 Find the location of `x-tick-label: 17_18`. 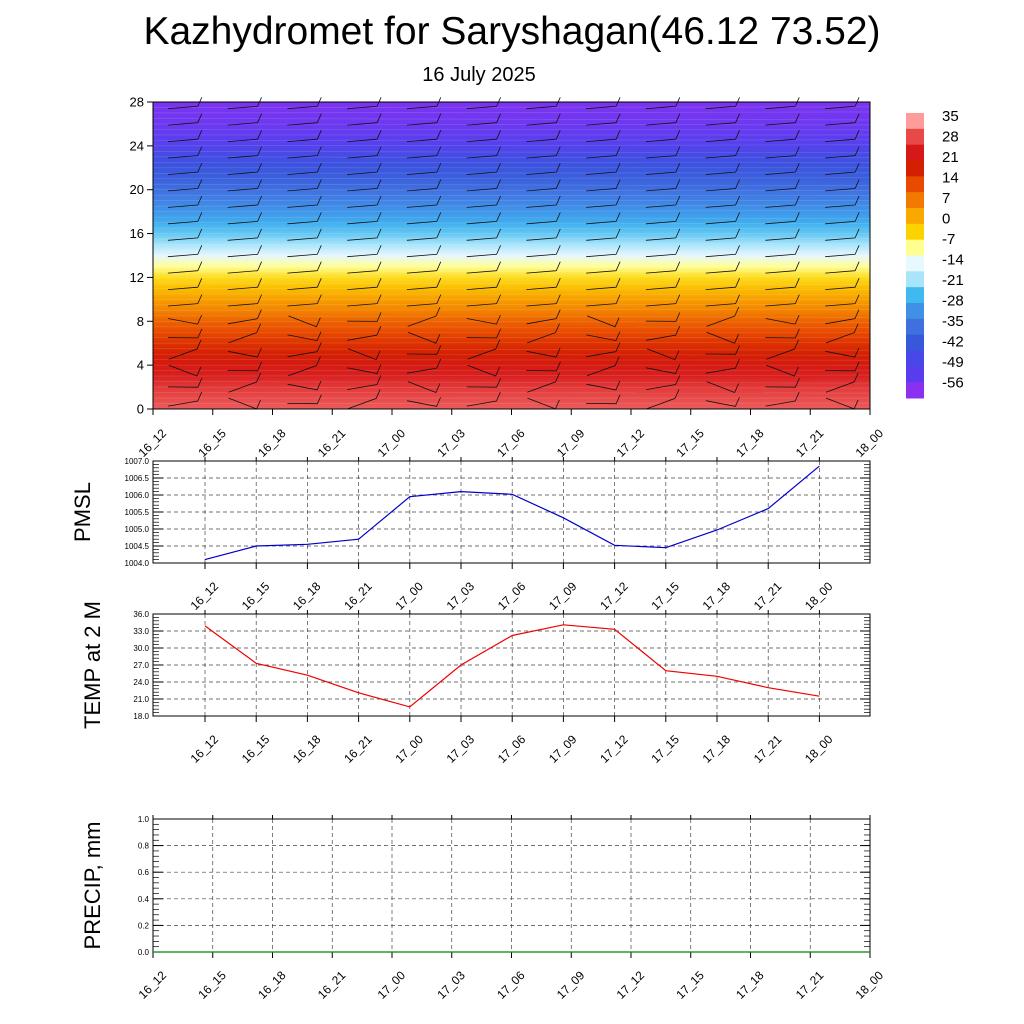

x-tick-label: 17_18 is located at coordinates (717, 596).